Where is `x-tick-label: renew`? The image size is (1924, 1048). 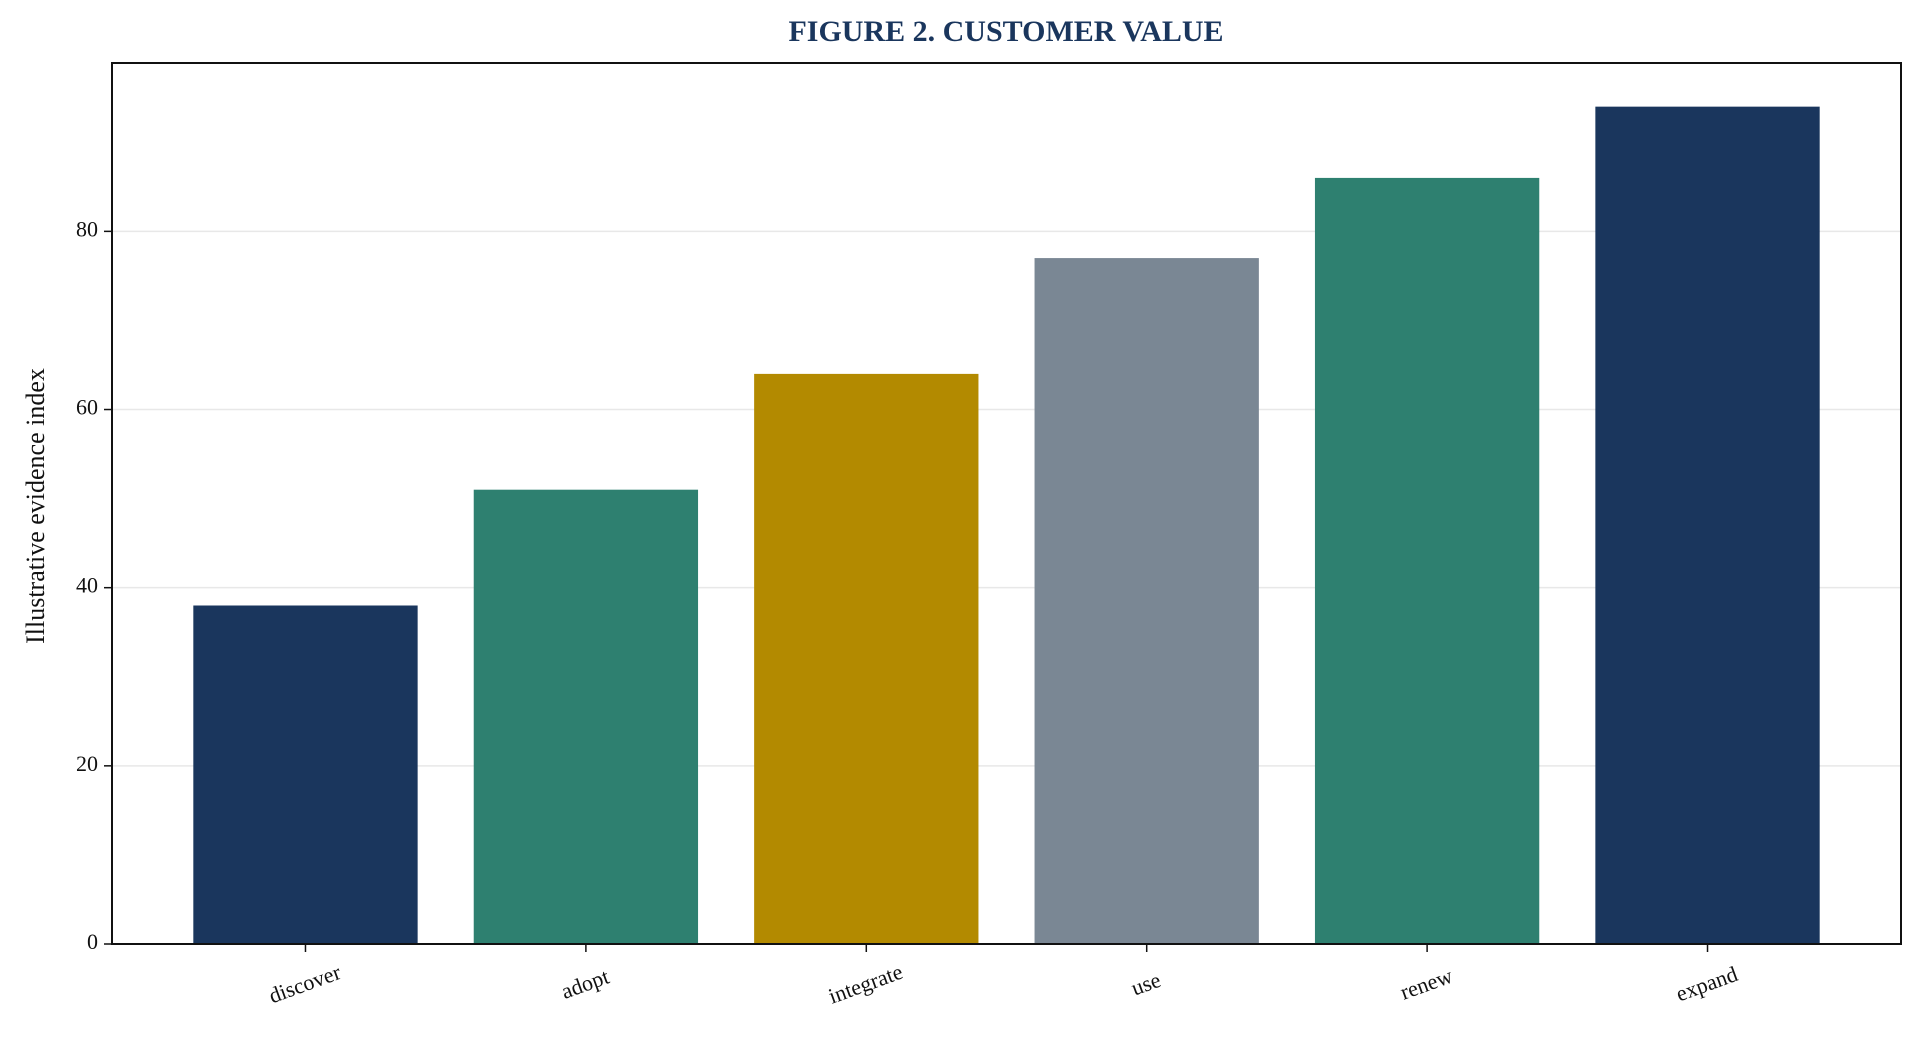
x-tick-label: renew is located at coordinates (1426, 984).